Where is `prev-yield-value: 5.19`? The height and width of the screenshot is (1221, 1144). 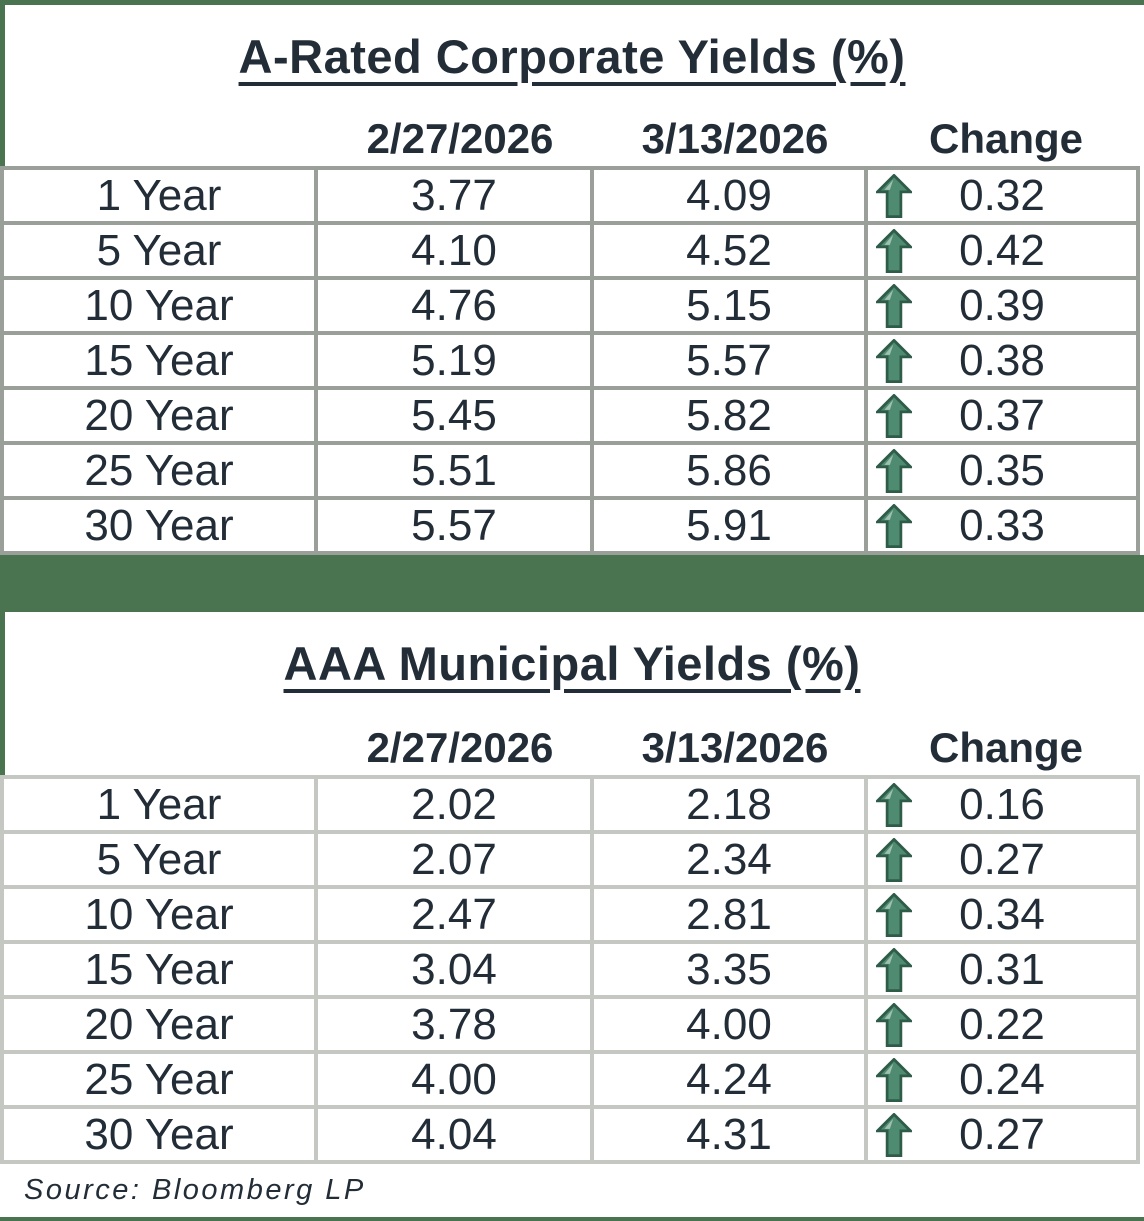 prev-yield-value: 5.19 is located at coordinates (454, 360).